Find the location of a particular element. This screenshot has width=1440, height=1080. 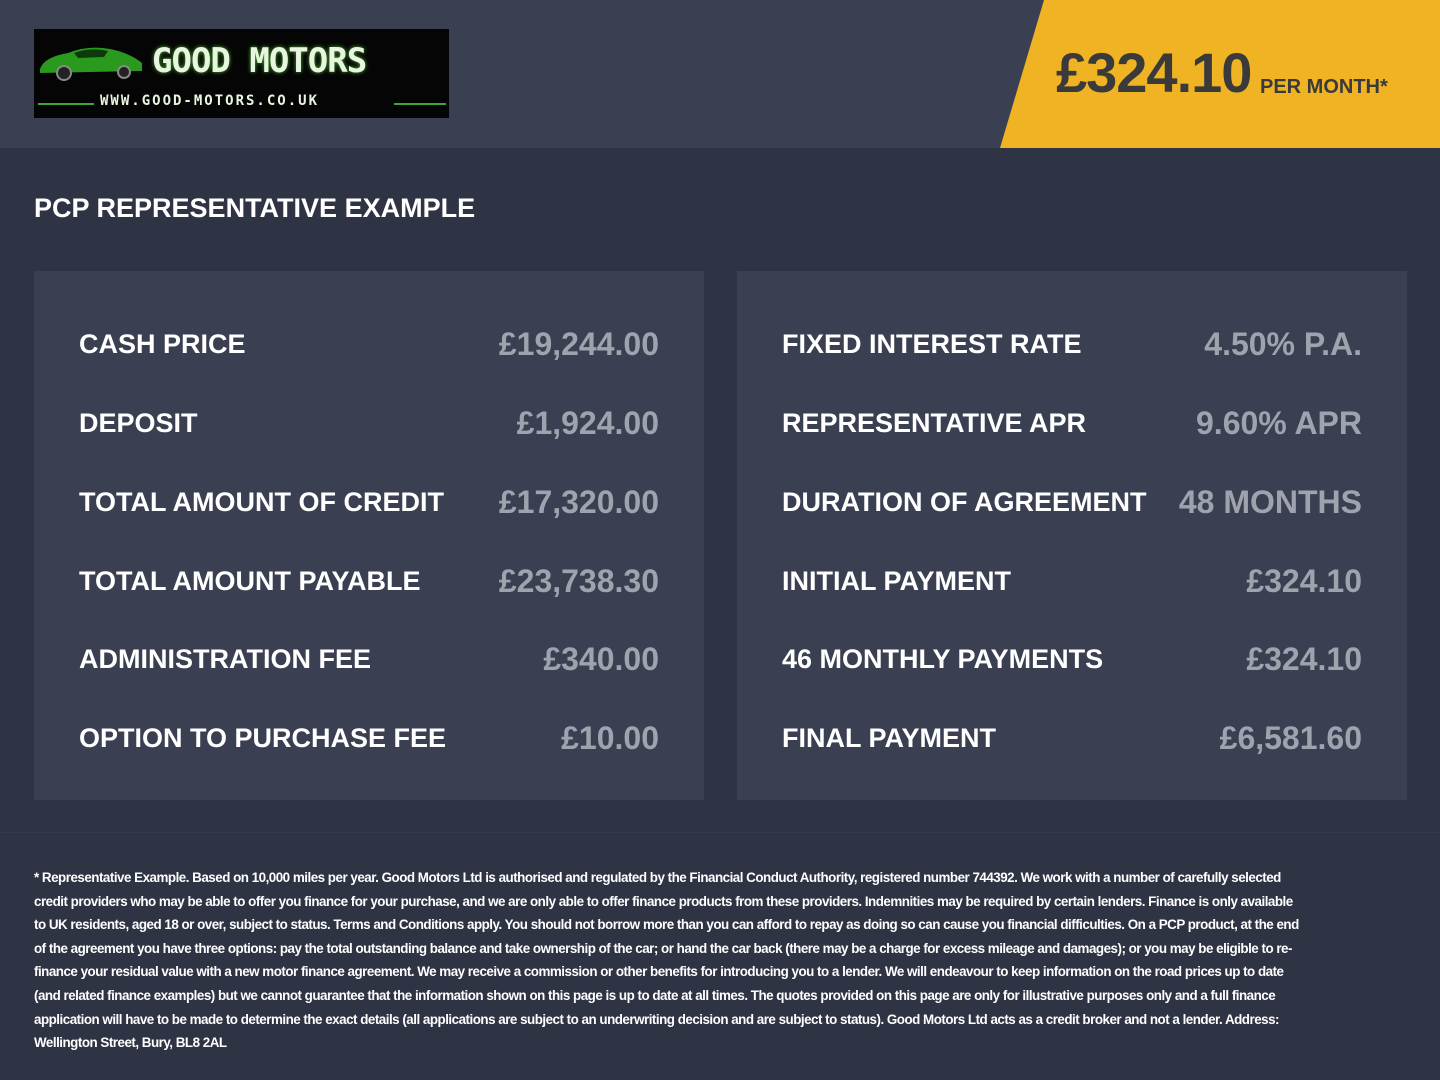

row-value: £10.00 is located at coordinates (610, 737).